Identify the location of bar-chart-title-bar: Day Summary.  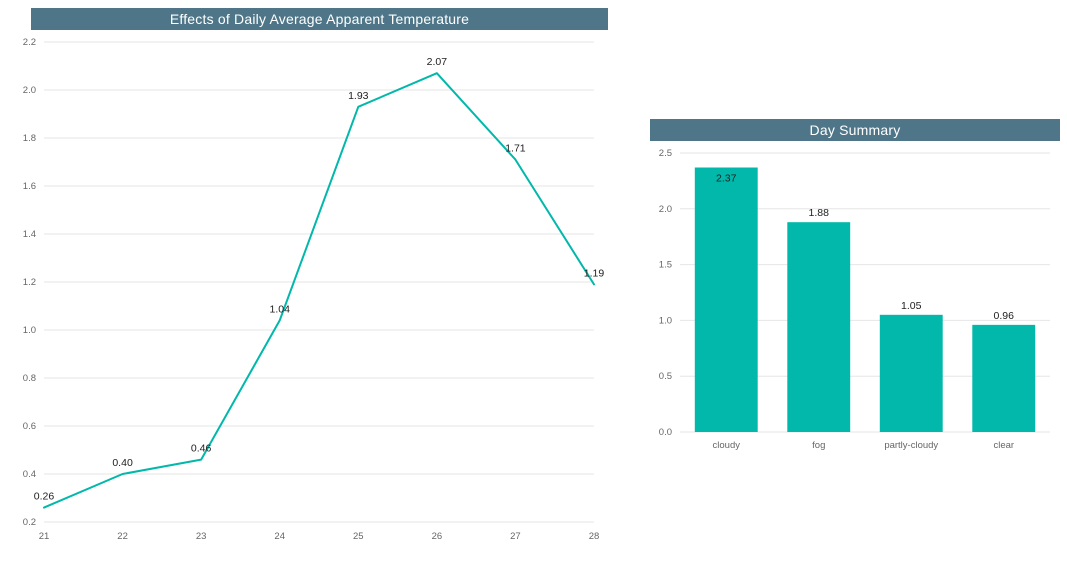
(855, 130).